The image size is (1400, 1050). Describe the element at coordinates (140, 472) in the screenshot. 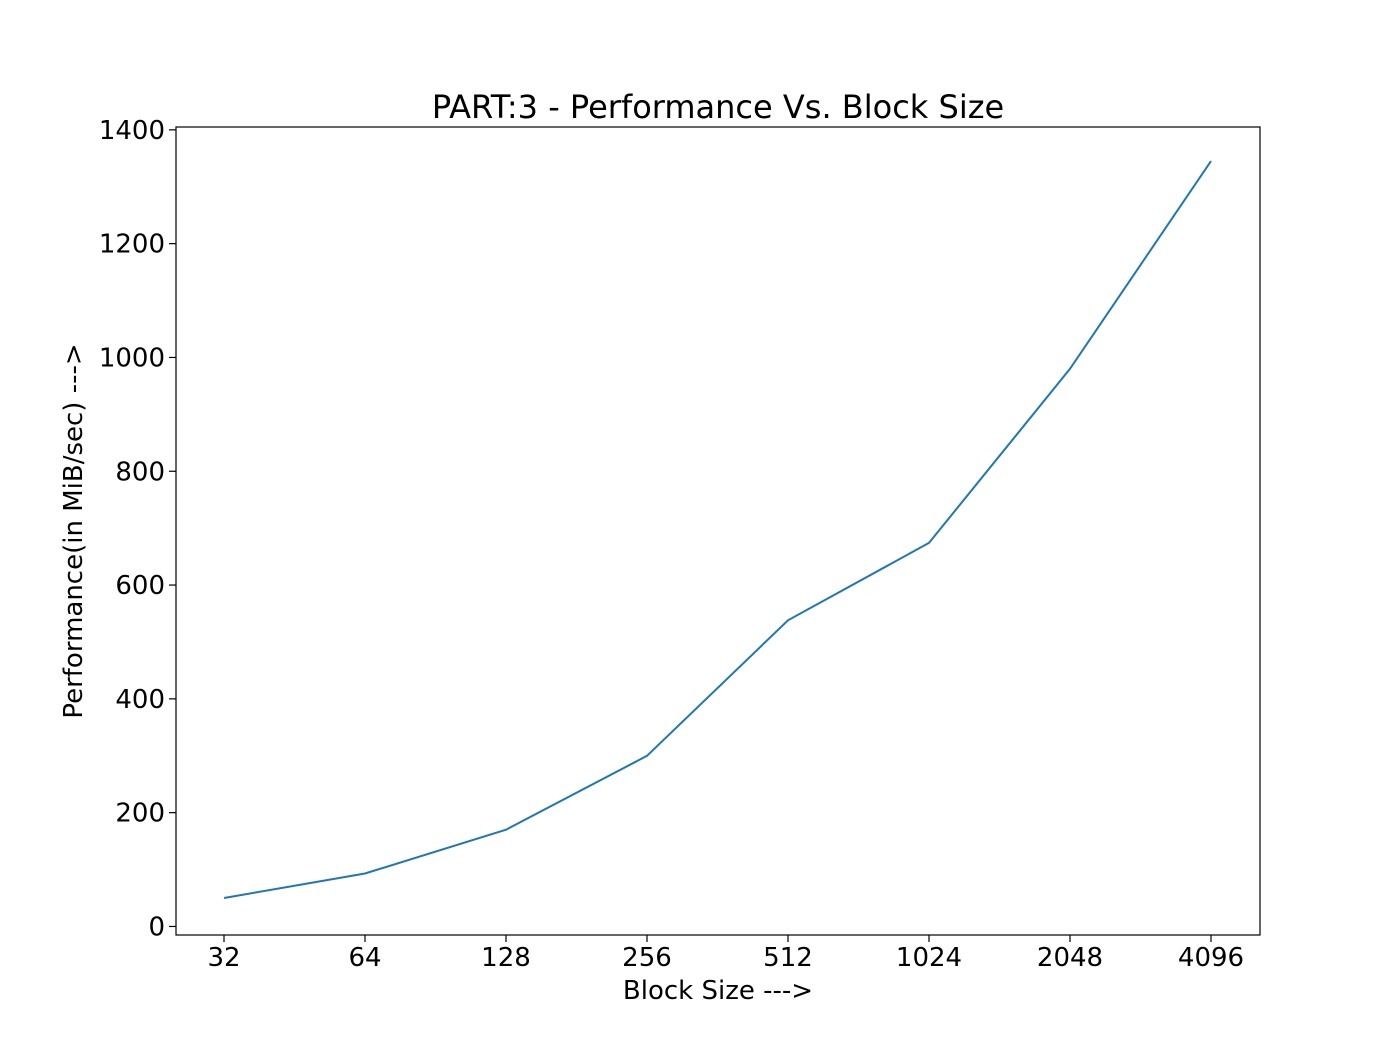

I see `y-tick-label: 800` at that location.